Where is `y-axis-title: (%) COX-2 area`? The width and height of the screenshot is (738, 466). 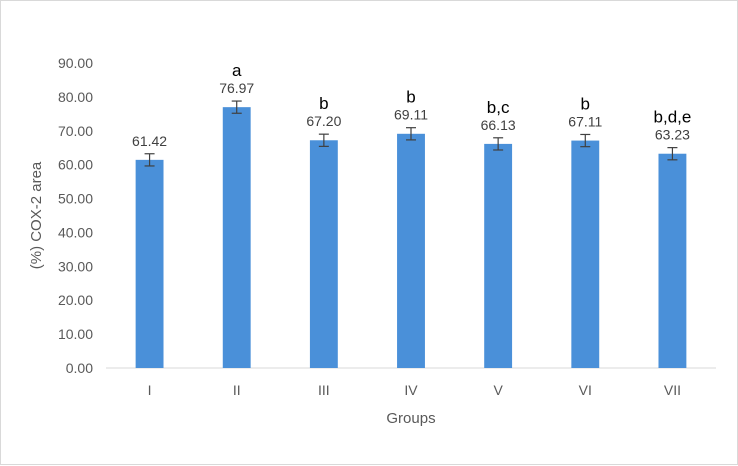 y-axis-title: (%) COX-2 area is located at coordinates (36, 215).